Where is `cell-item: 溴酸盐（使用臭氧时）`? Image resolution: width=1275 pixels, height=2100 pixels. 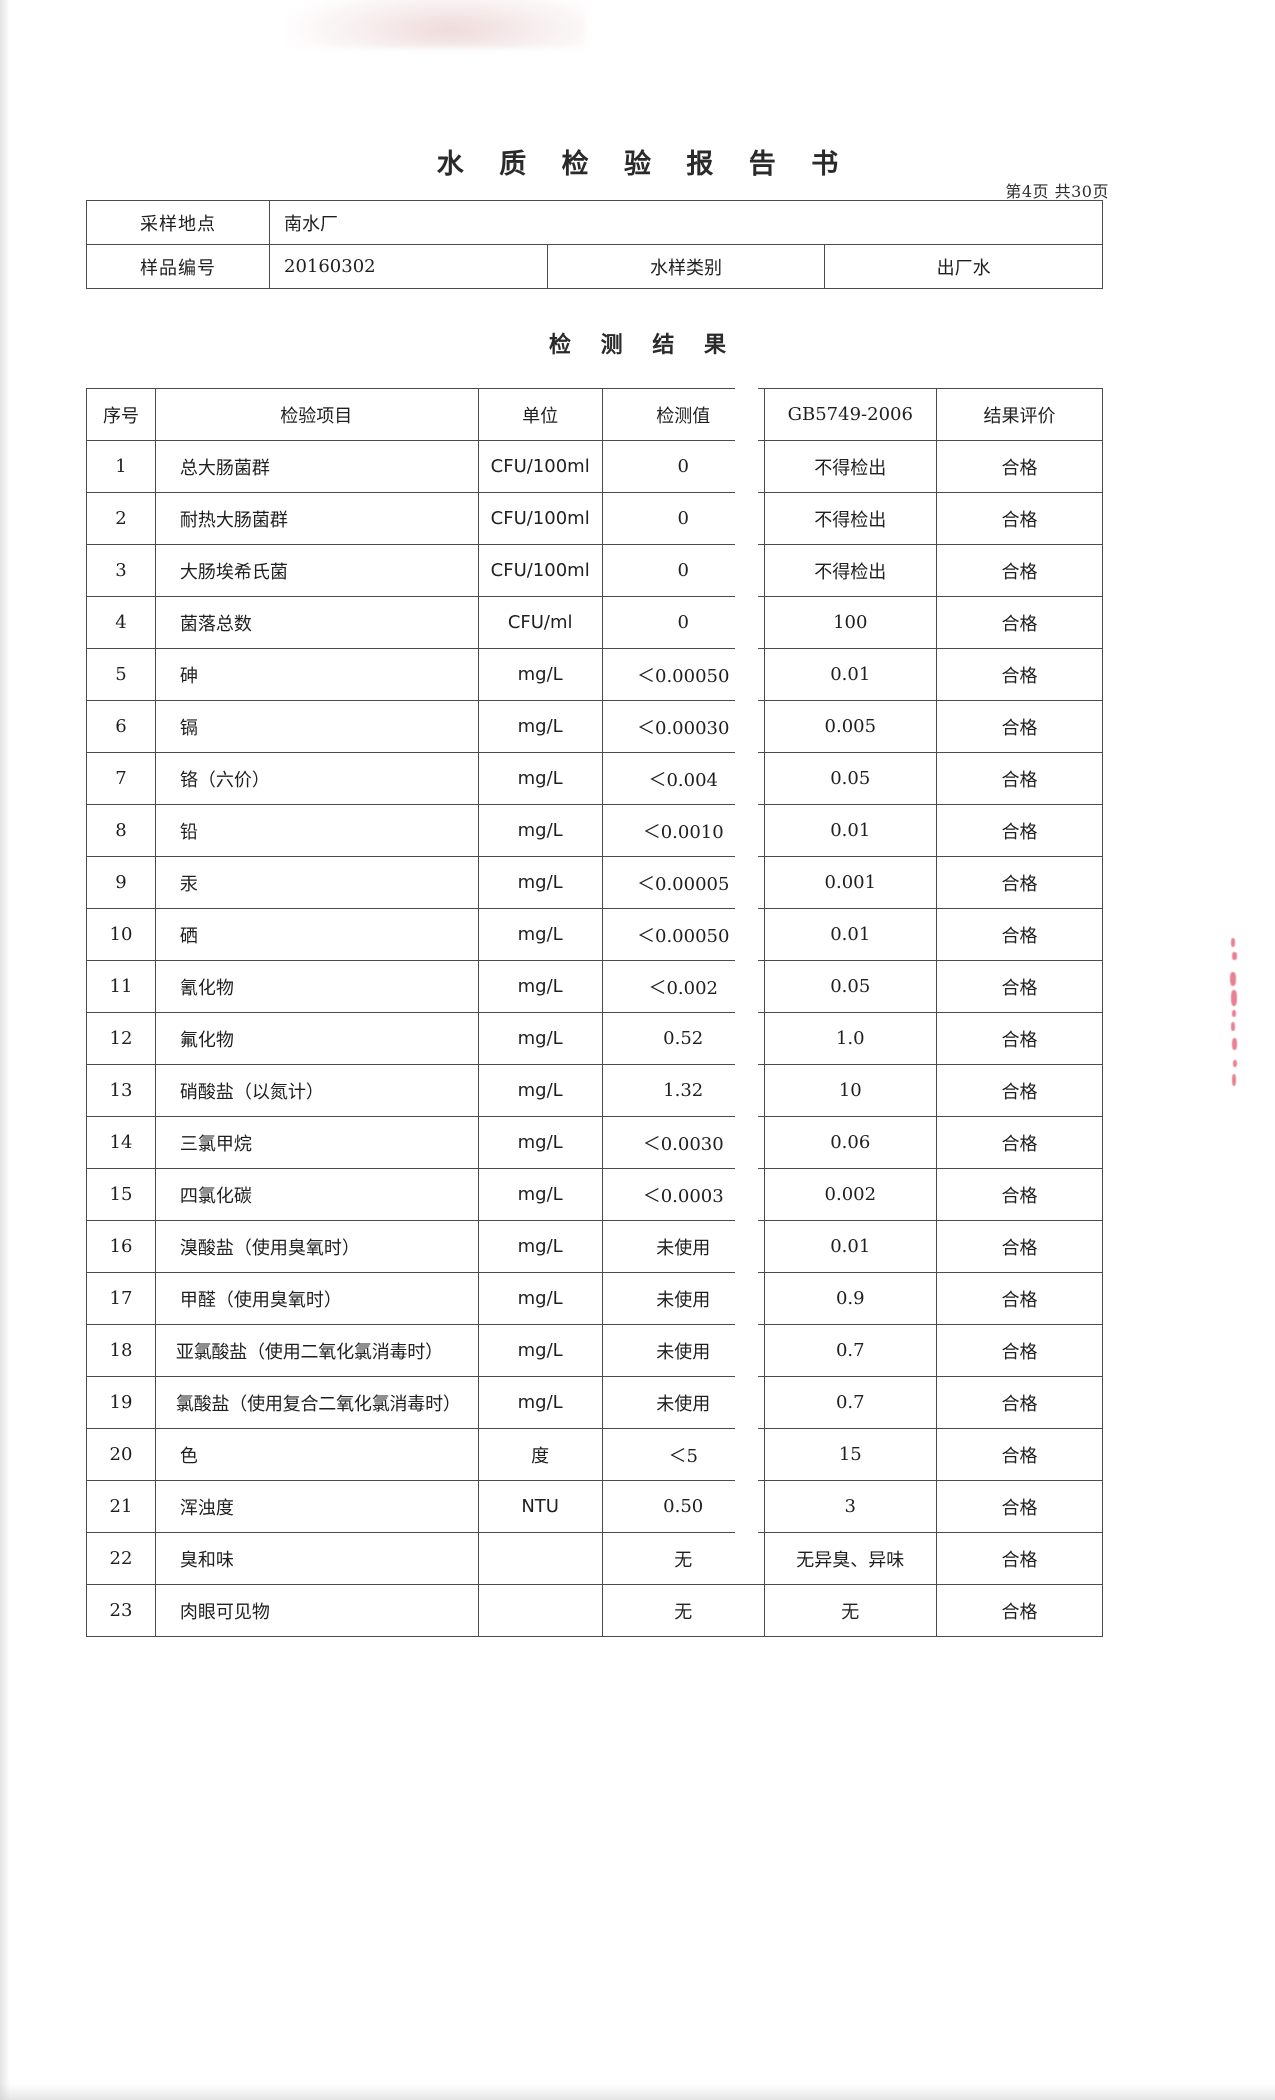
cell-item: 溴酸盐（使用臭氧时） is located at coordinates (316, 1246).